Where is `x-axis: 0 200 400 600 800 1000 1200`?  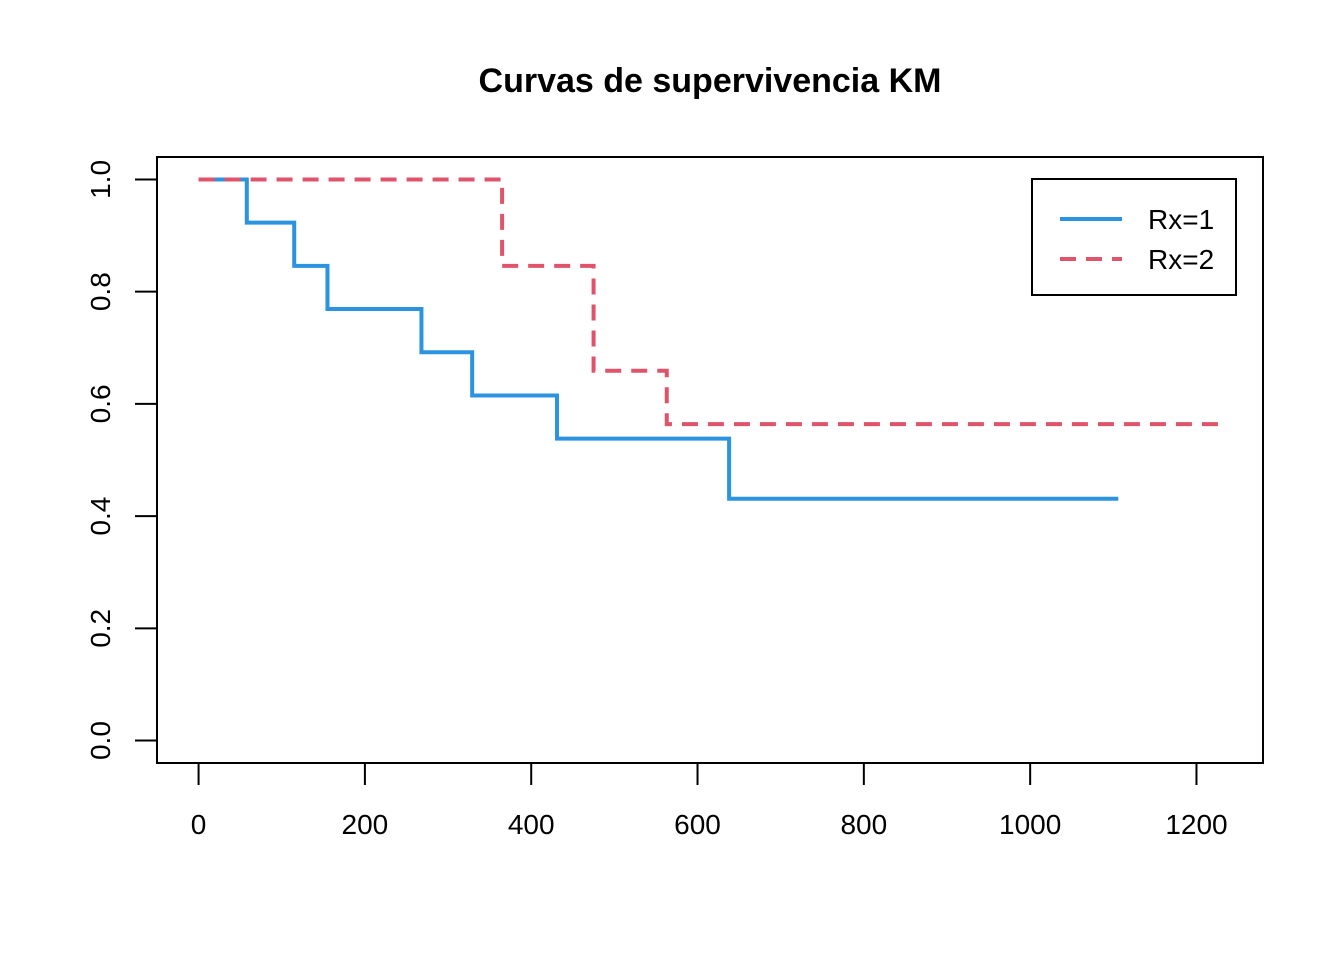
x-axis: 0 200 400 600 800 1000 1200 is located at coordinates (709, 801).